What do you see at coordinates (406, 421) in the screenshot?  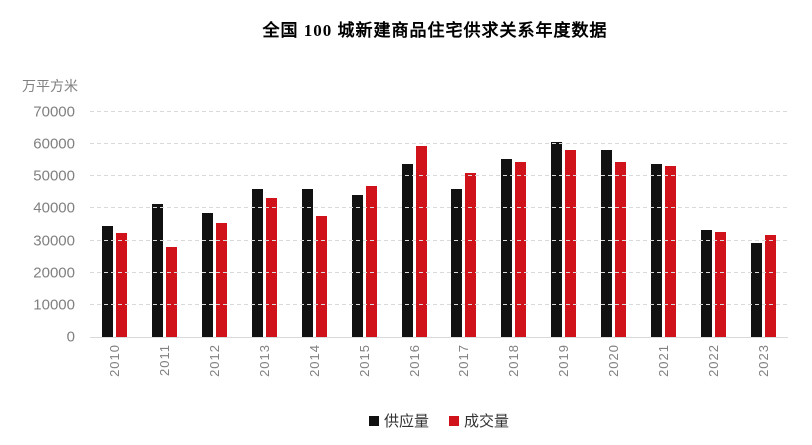 I see `legend-label-供应量: 供应量` at bounding box center [406, 421].